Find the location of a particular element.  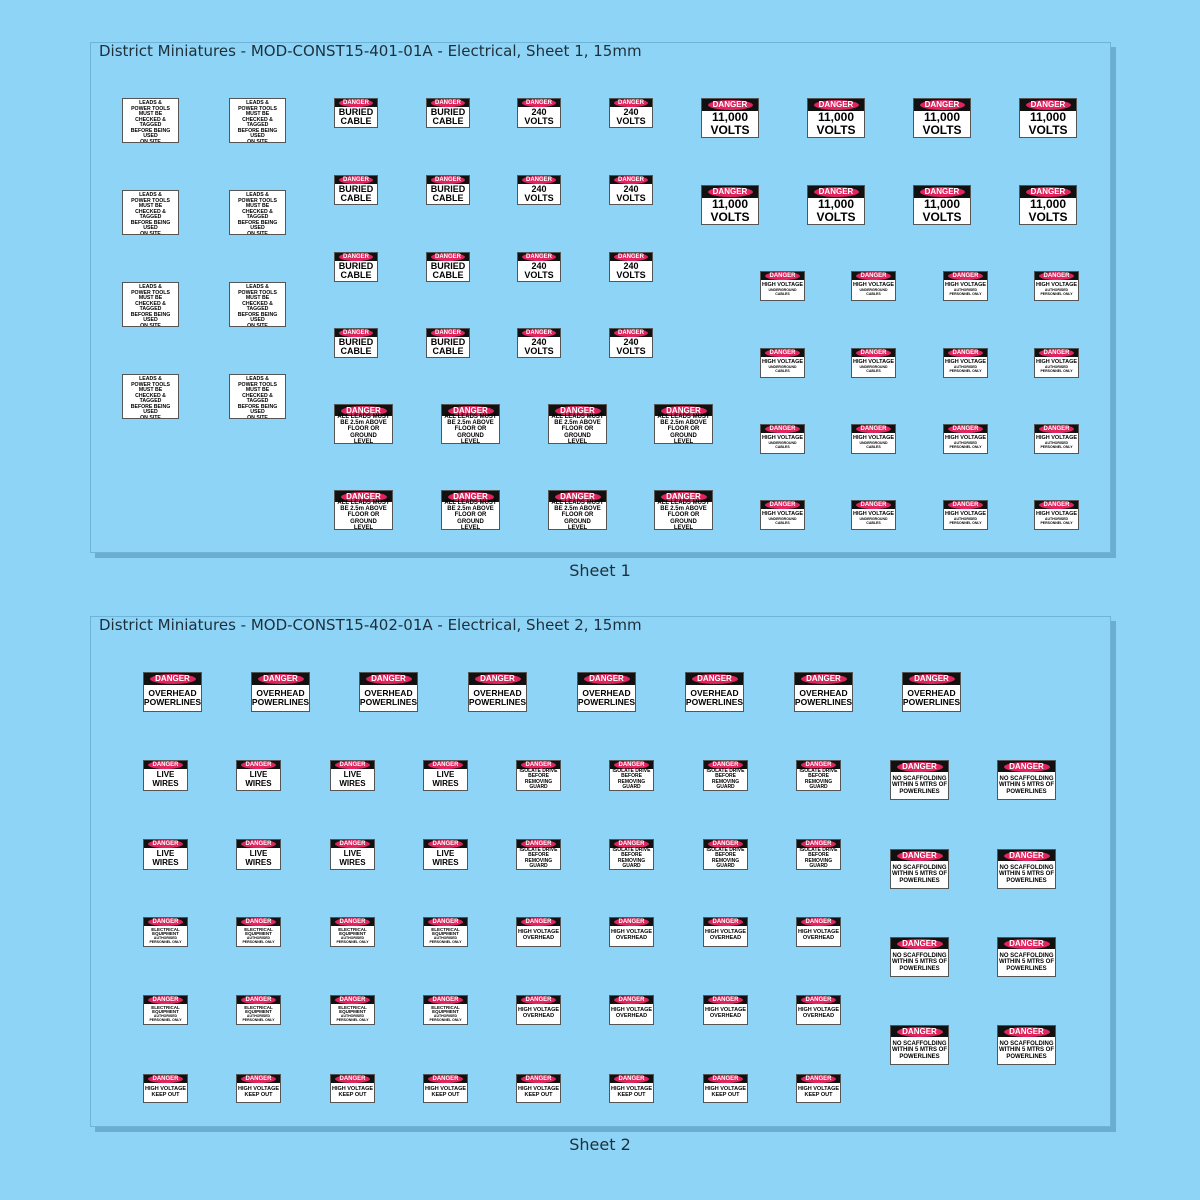

sign-line: POWER TOOLS is located at coordinates (257, 200).